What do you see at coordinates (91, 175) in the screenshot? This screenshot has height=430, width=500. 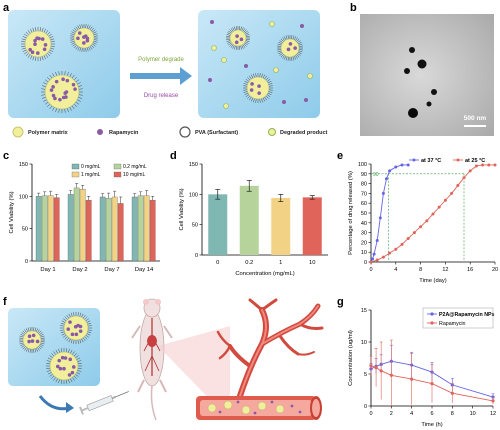 I see `legend-label: 1 mg/mL` at bounding box center [91, 175].